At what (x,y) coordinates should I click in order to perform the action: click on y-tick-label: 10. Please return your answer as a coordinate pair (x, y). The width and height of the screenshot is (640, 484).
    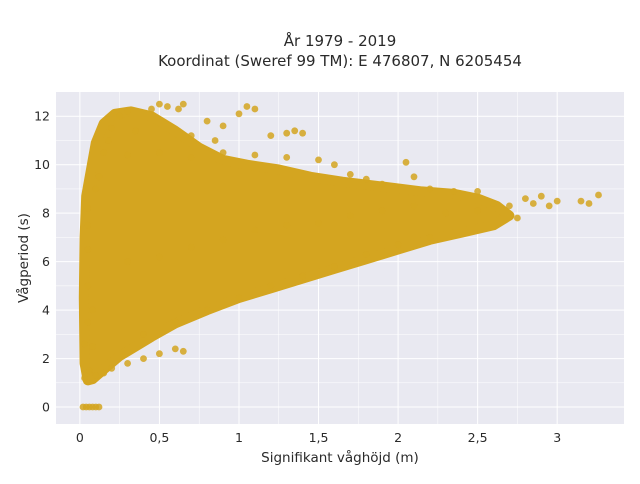
    Looking at the image, I should click on (42, 164).